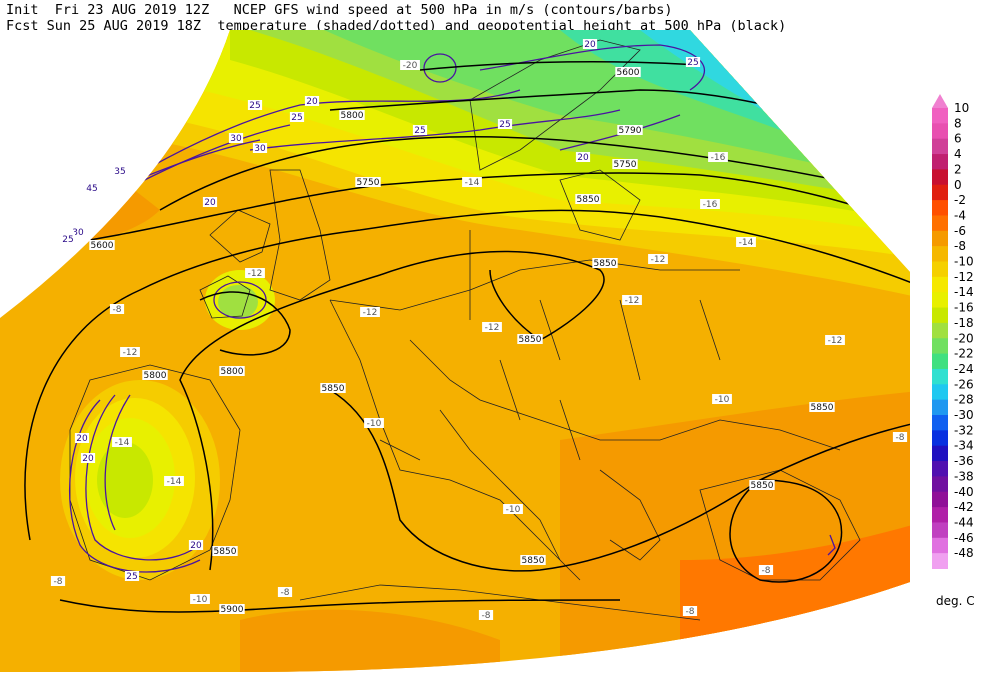 This screenshot has height=680, width=1000. I want to click on colorbar-units-label: deg. C, so click(955, 601).